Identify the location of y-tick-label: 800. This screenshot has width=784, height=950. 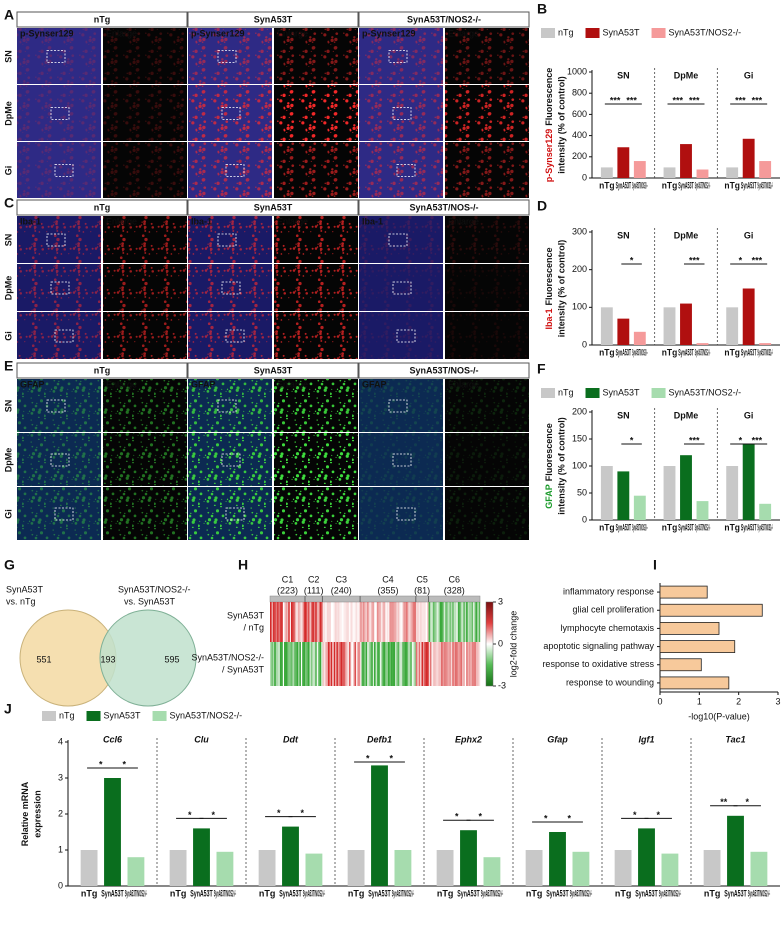
(579, 93).